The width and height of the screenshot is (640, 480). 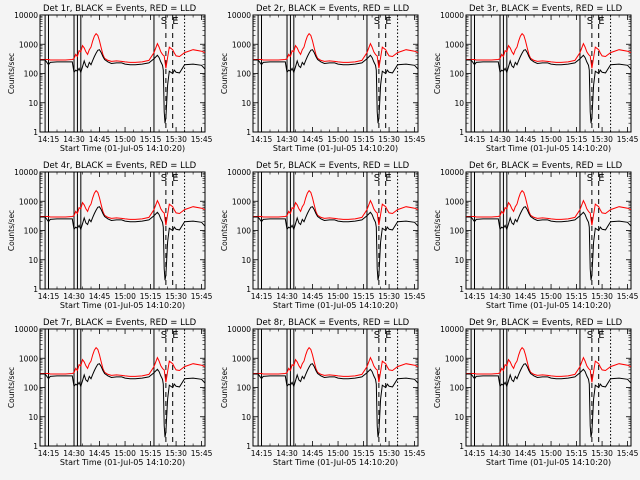 What do you see at coordinates (333, 166) in the screenshot?
I see `chart-title: Det 5r, BLACK = Events, RED = LLD` at bounding box center [333, 166].